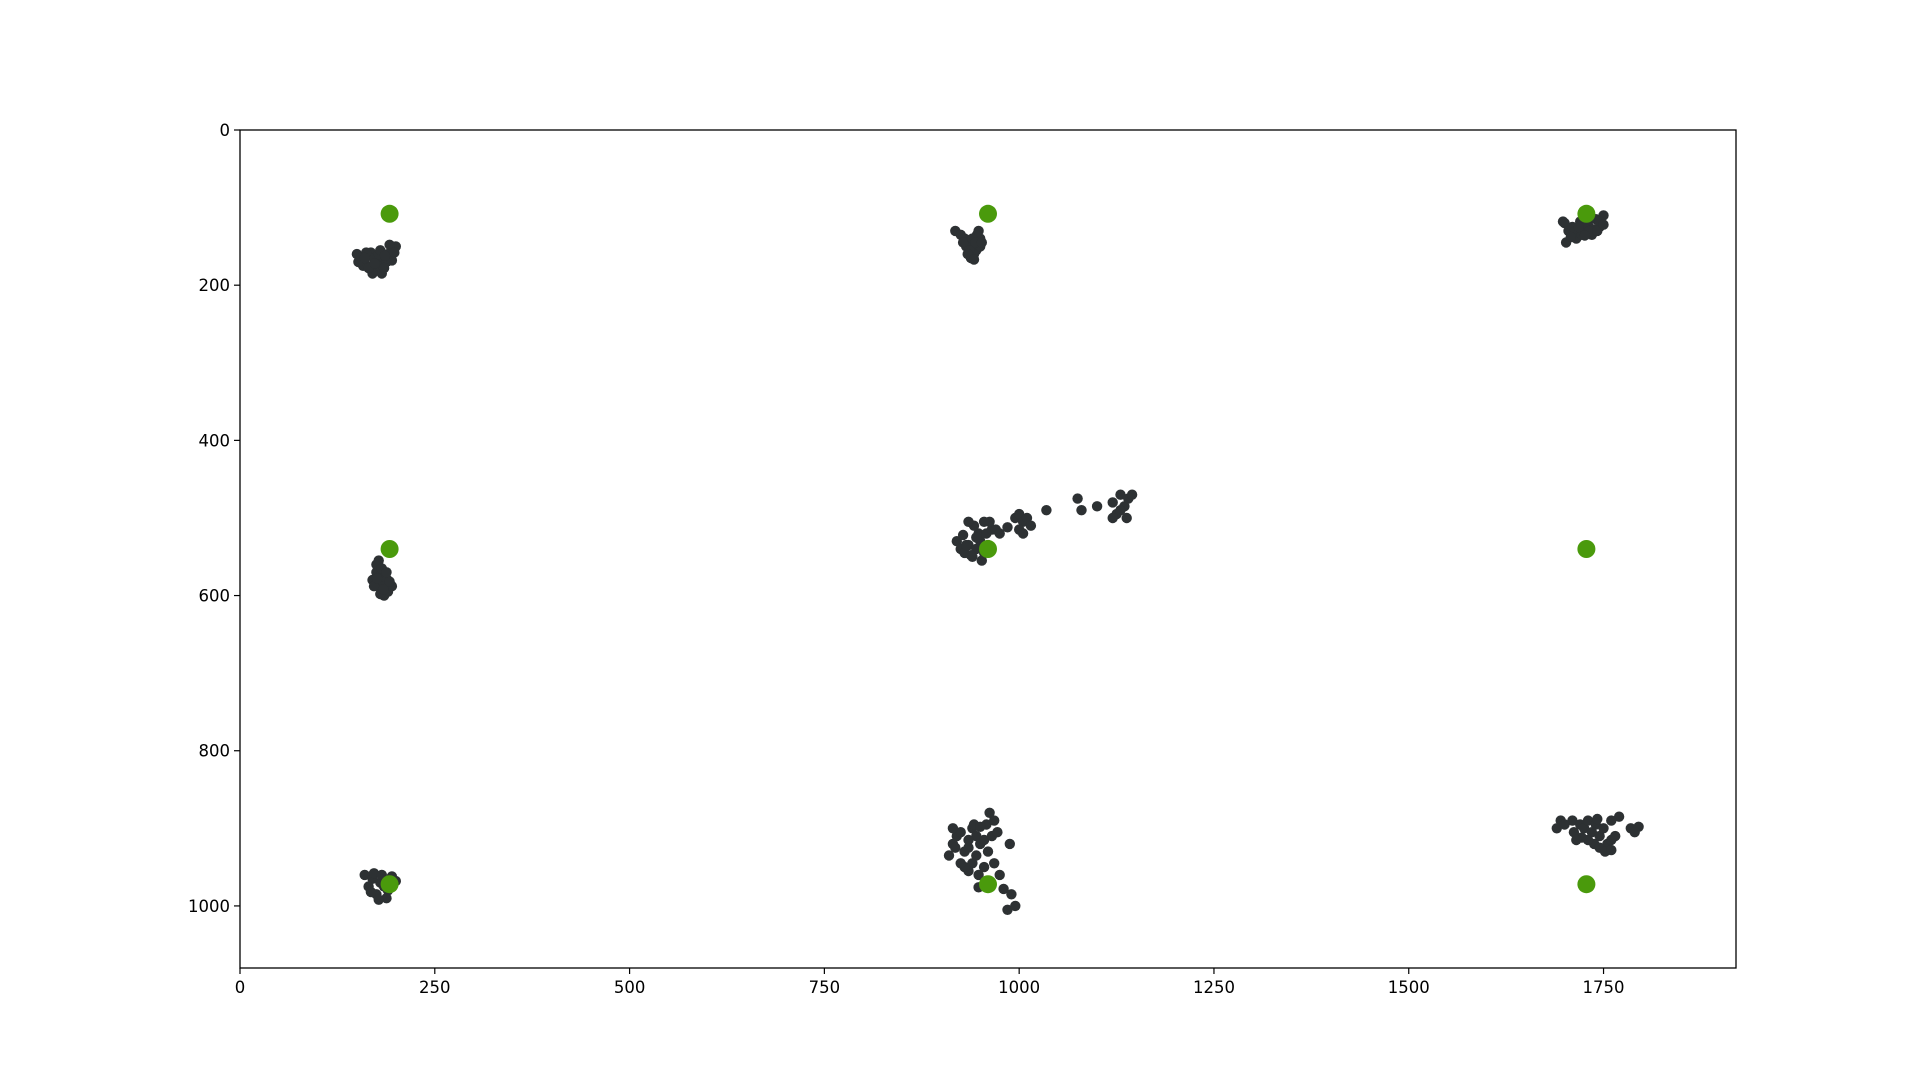 Image resolution: width=1920 pixels, height=1080 pixels. I want to click on x-tick-label-750: 750, so click(825, 987).